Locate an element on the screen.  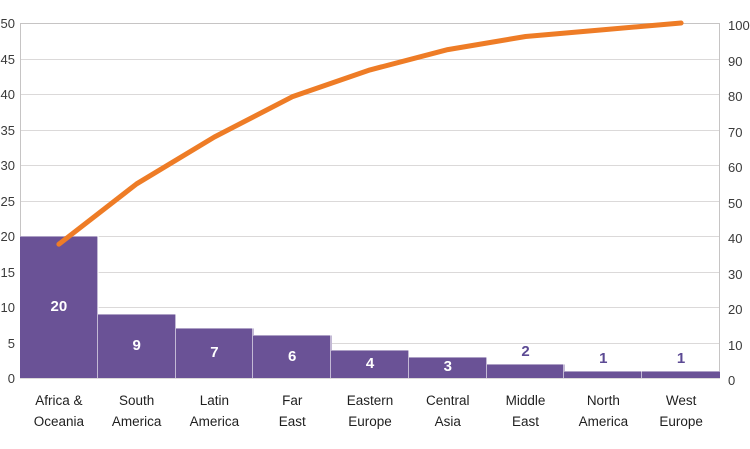
y-axis-right-tick: 70 is located at coordinates (735, 132).